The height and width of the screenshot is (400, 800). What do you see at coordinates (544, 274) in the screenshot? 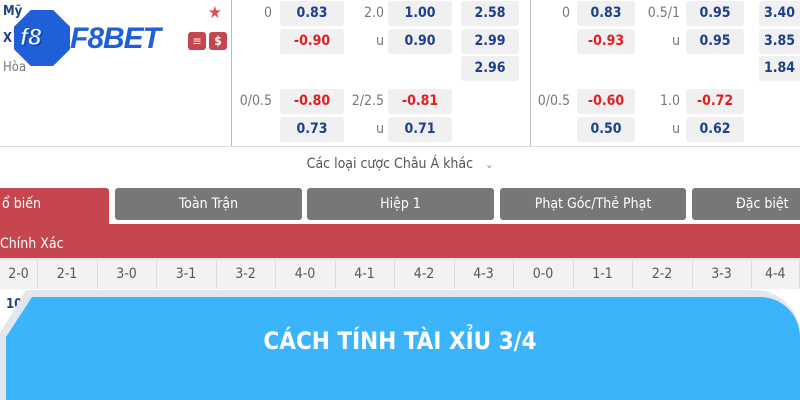
I see `score-column-header: 0-0` at bounding box center [544, 274].